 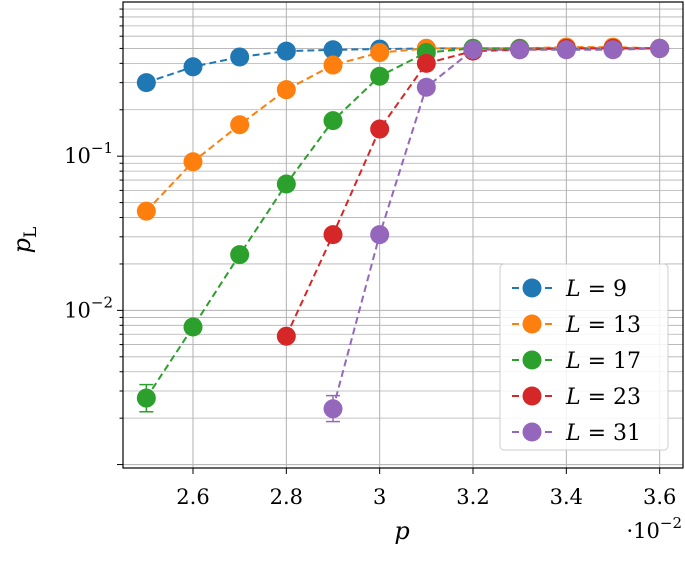 I want to click on legend-entry: L = 17, so click(x=576, y=361).